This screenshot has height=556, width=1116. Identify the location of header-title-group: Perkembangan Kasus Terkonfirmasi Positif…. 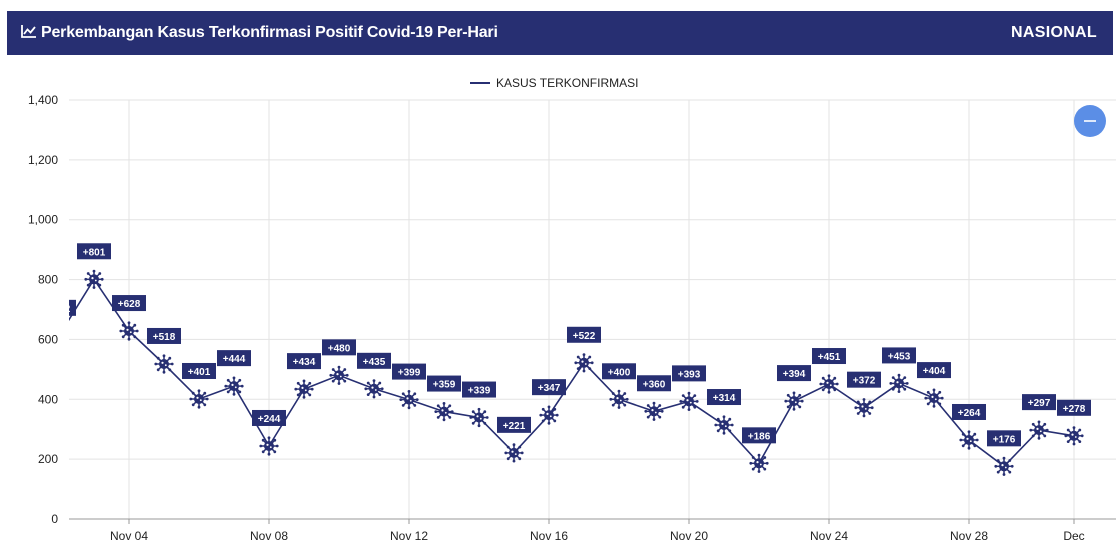
(259, 33).